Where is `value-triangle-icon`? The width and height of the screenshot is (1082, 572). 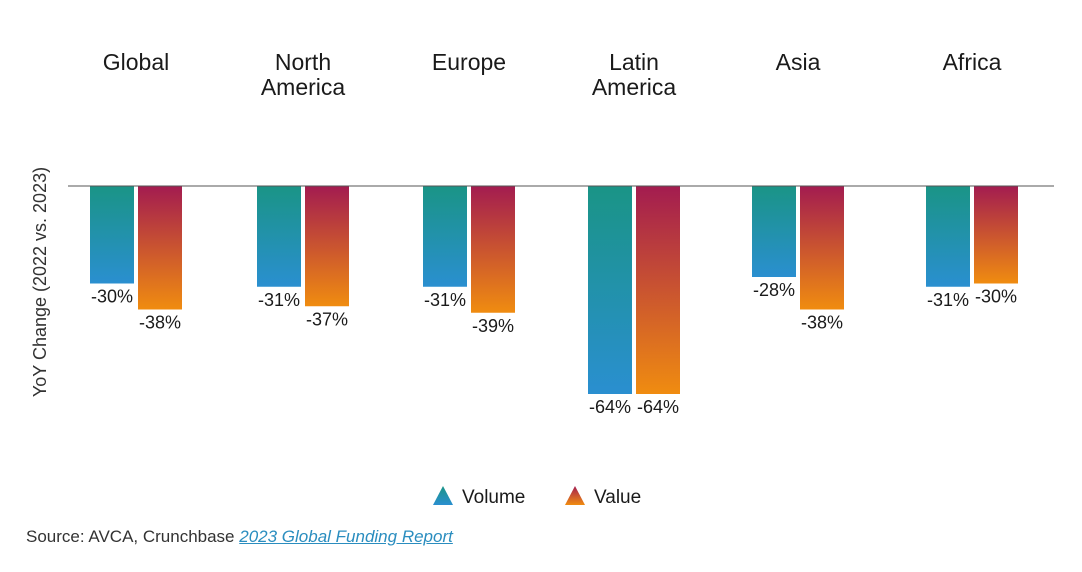
value-triangle-icon is located at coordinates (575, 495).